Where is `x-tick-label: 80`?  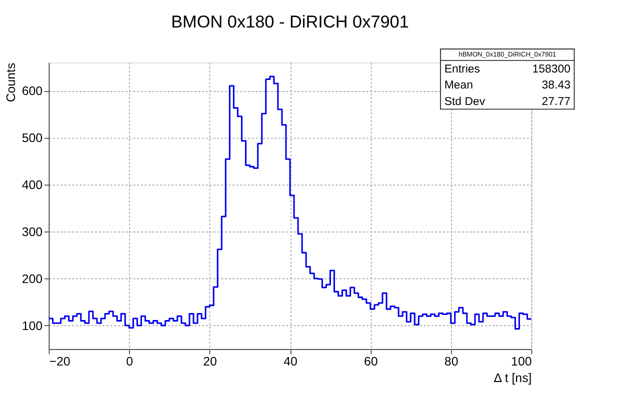
x-tick-label: 80 is located at coordinates (451, 361).